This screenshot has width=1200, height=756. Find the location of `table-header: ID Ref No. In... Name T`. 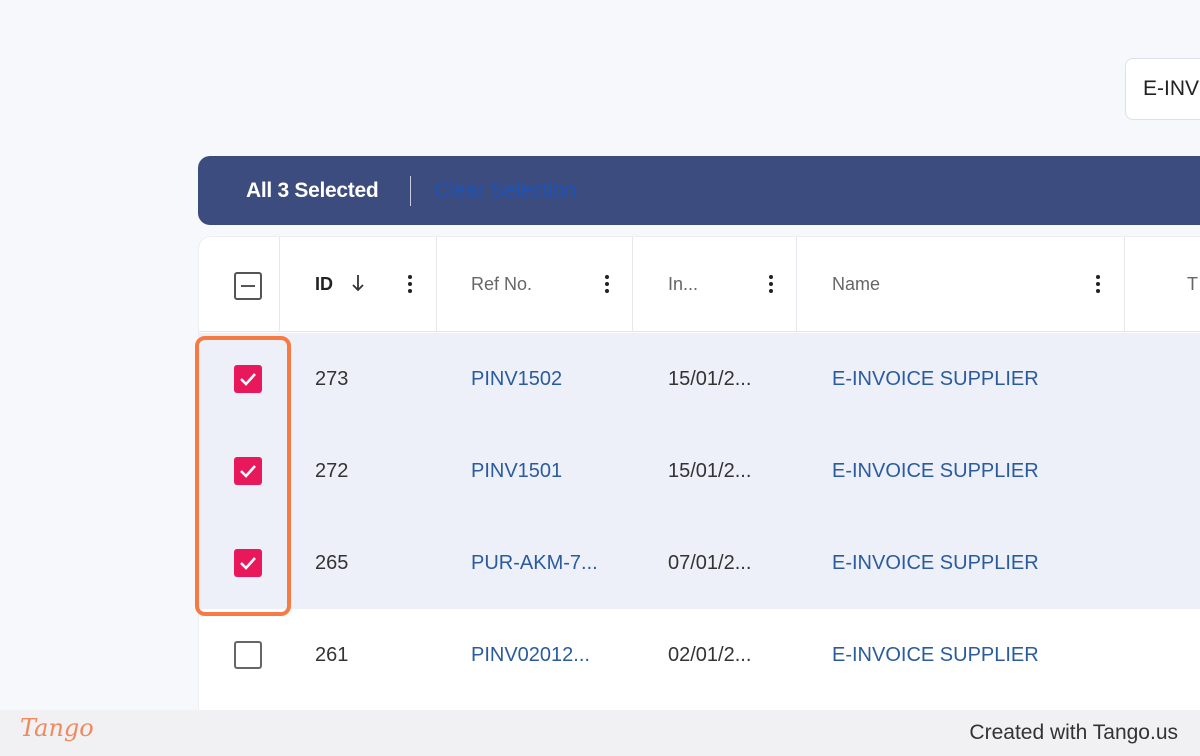

table-header: ID Ref No. In... Name T is located at coordinates (699, 284).